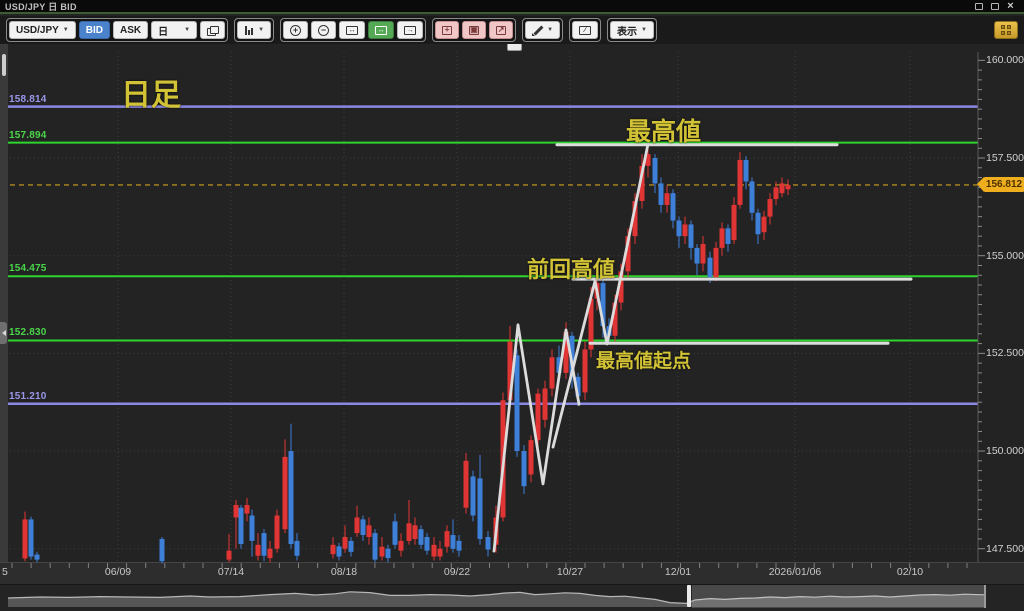  I want to click on x-axis-label: 10/27, so click(570, 572).